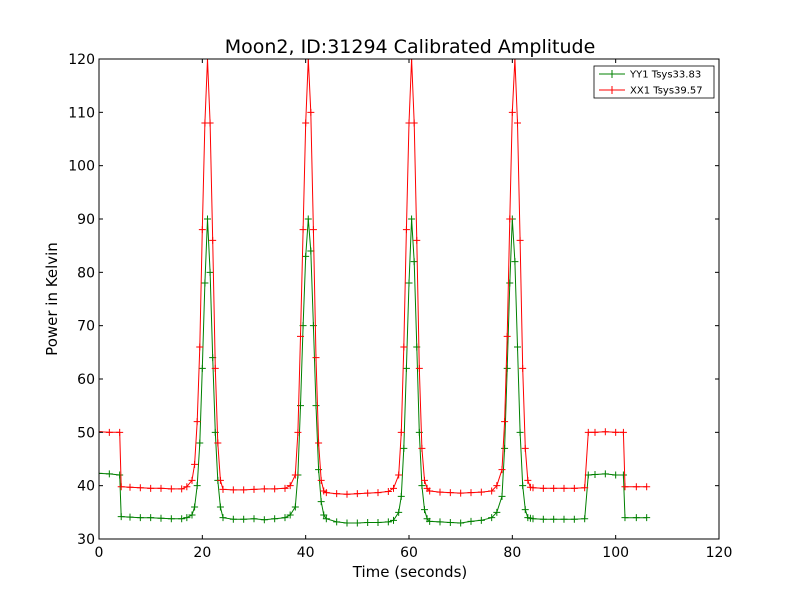 The image size is (800, 600). I want to click on y-axis-label: Power in Kelvin, so click(52, 299).